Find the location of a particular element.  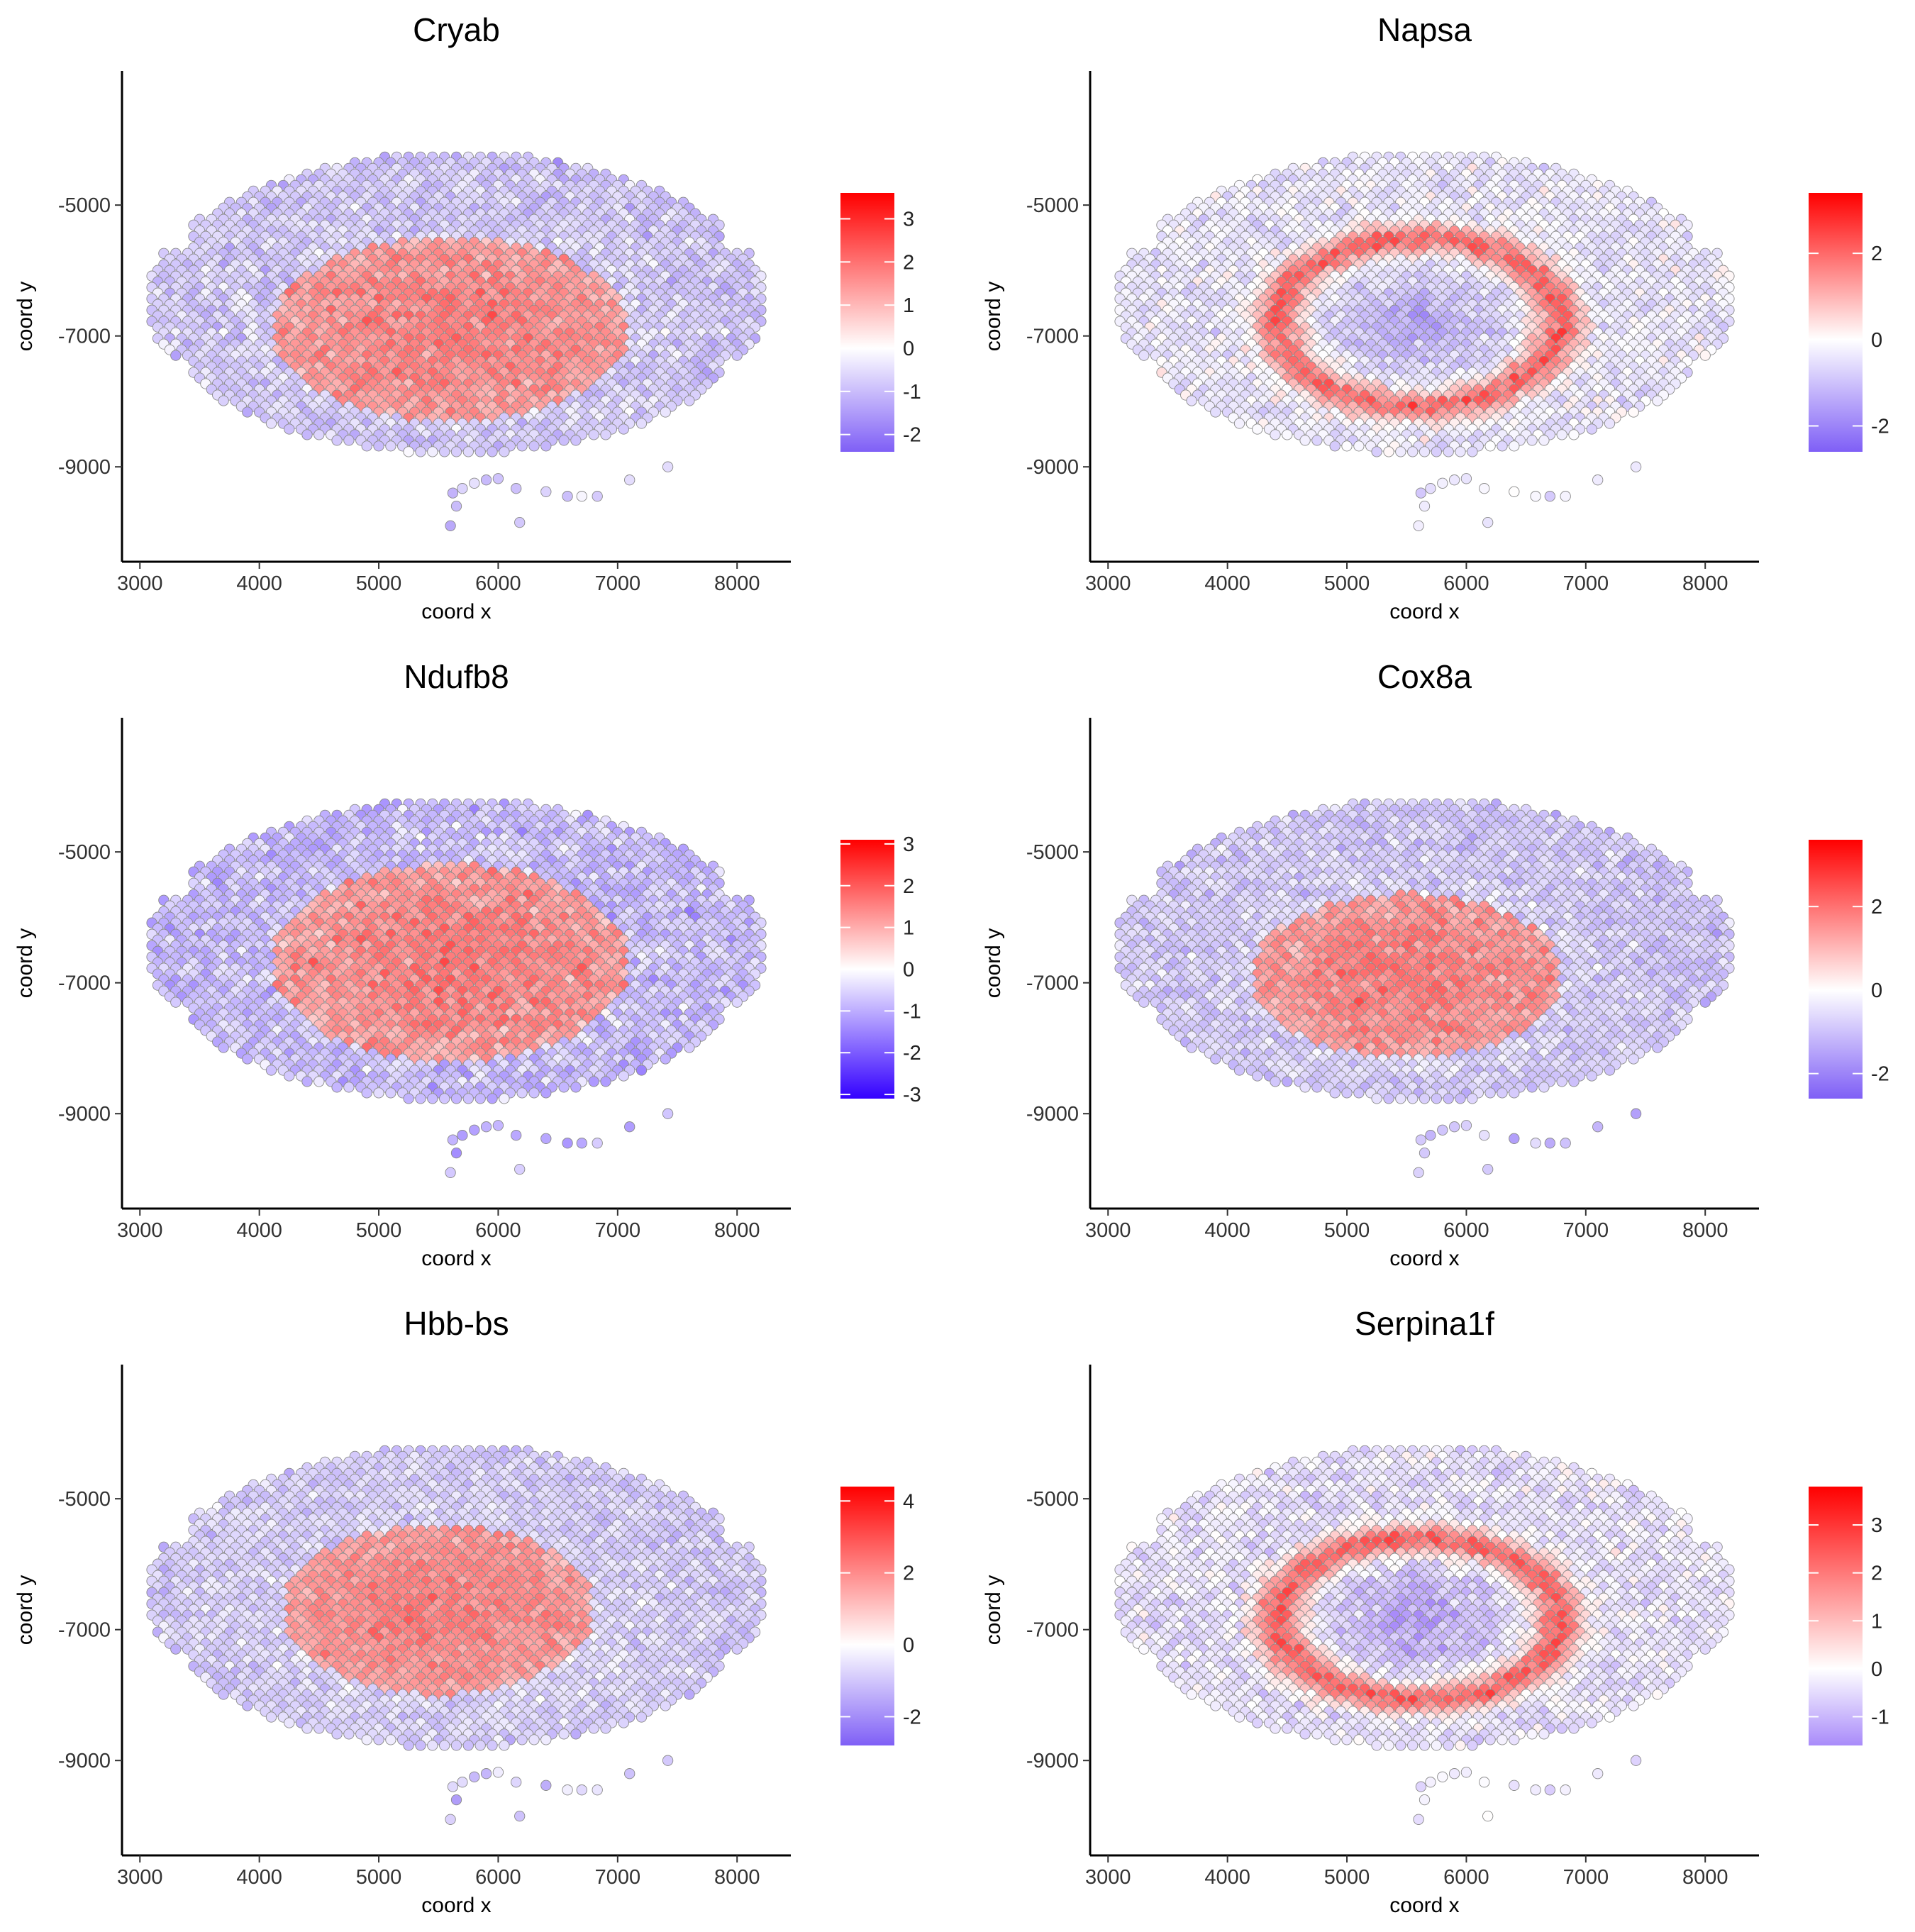

colorbar is located at coordinates (867, 322).